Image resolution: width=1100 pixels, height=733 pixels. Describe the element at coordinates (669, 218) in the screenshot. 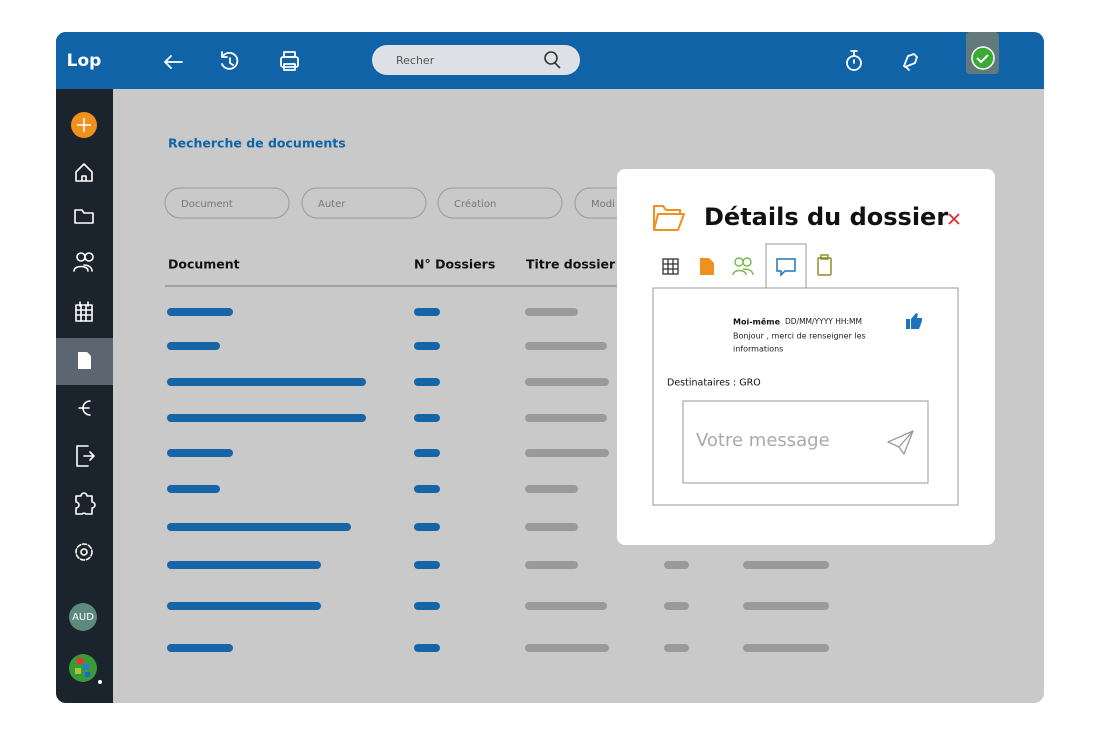

I see `folder-icon` at that location.